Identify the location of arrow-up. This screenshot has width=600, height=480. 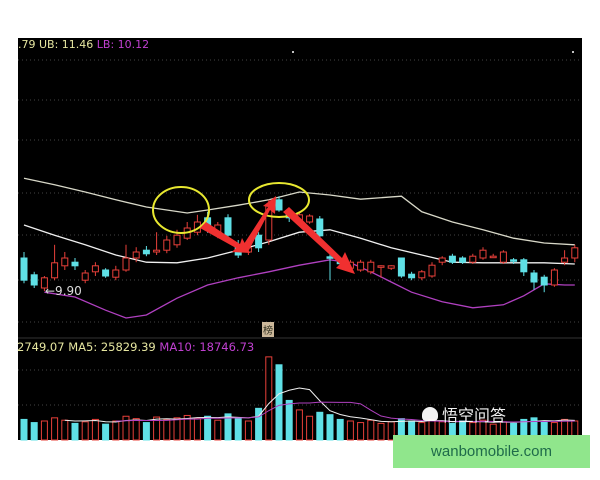
(258, 224).